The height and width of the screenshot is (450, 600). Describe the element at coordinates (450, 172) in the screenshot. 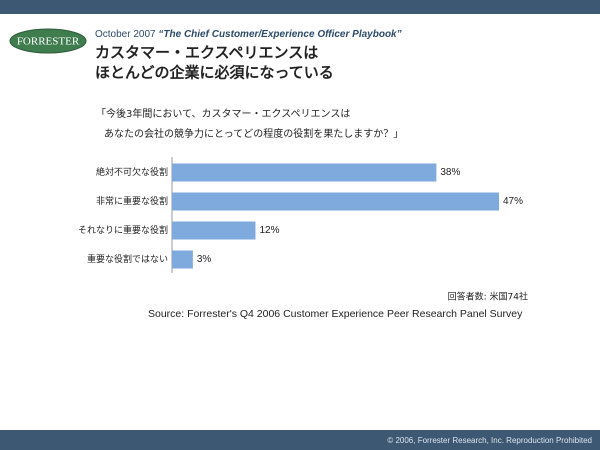

I see `value-label: 38%` at that location.